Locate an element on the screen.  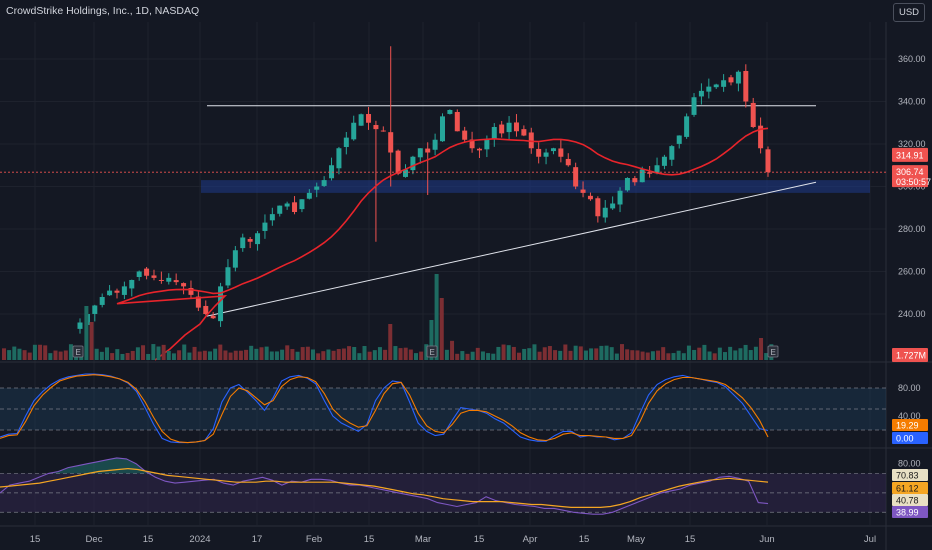
rsi-badge-c-bg is located at coordinates (910, 500).